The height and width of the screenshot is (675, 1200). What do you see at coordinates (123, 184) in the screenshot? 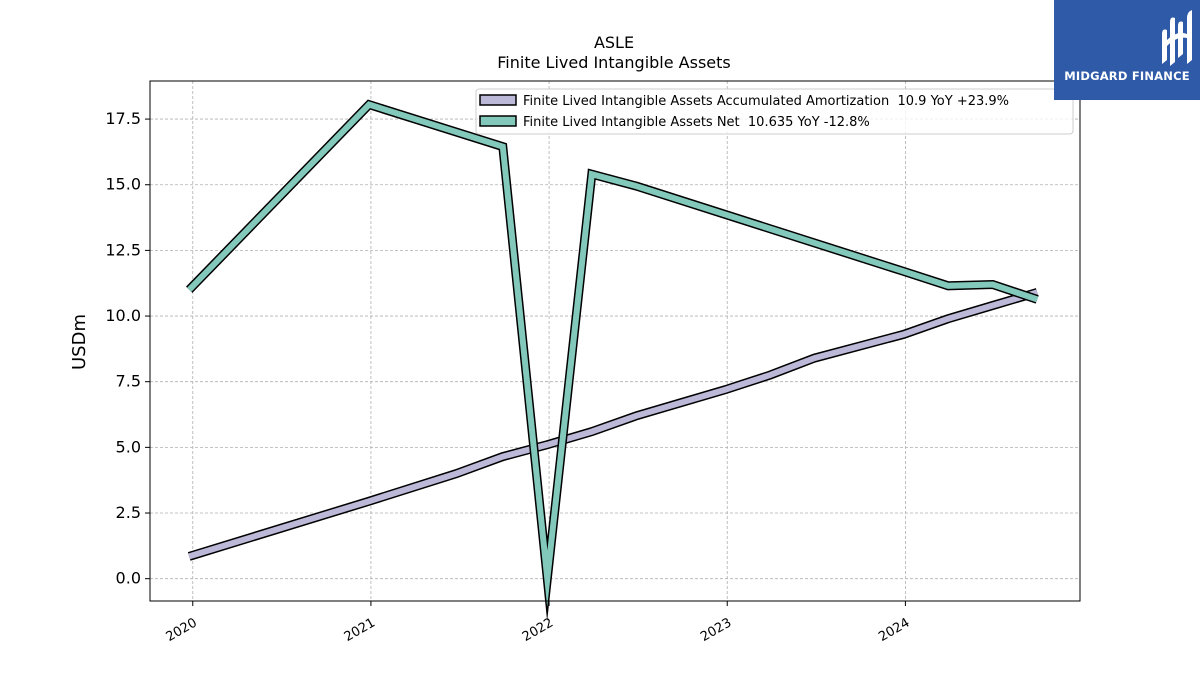
I see `y-tick-label: 15.0` at bounding box center [123, 184].